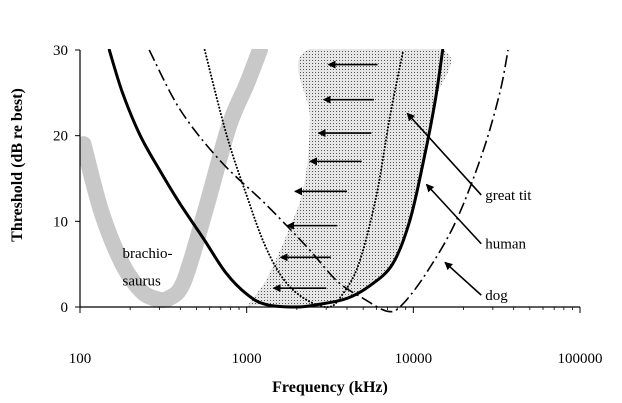 This screenshot has width=622, height=403. I want to click on annotation-human: human, so click(505, 245).